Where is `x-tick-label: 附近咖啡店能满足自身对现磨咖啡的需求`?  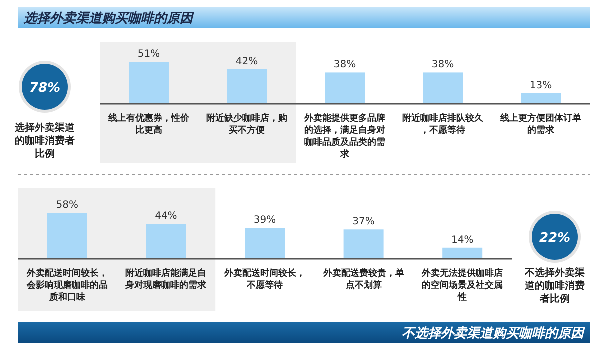
x-tick-label: 附近咖啡店能满足自身对现磨咖啡的需求 is located at coordinates (166, 279).